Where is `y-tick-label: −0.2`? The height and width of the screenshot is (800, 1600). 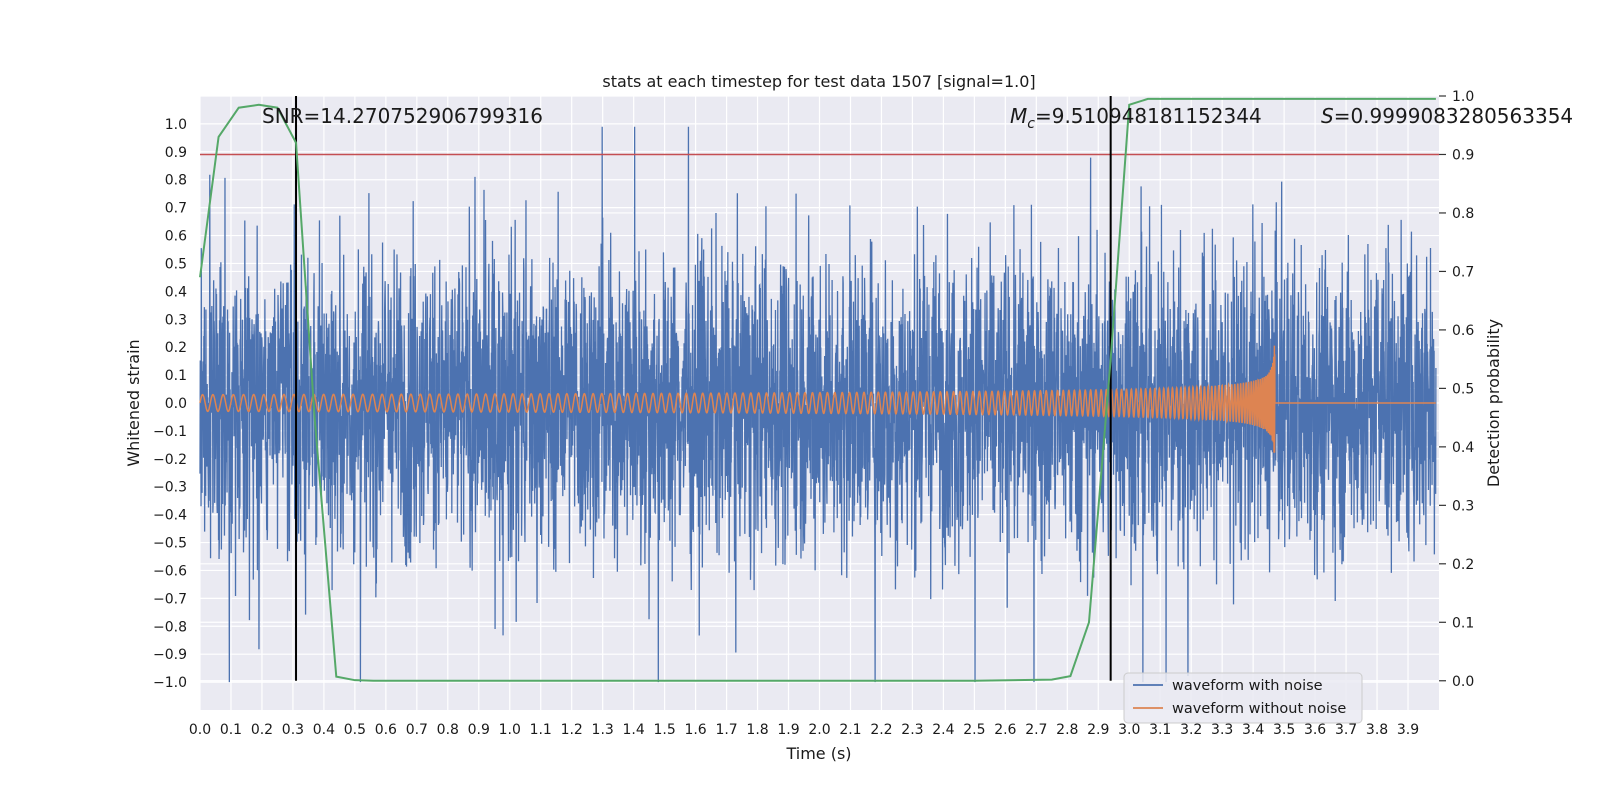
y-tick-label: −0.2 is located at coordinates (170, 460).